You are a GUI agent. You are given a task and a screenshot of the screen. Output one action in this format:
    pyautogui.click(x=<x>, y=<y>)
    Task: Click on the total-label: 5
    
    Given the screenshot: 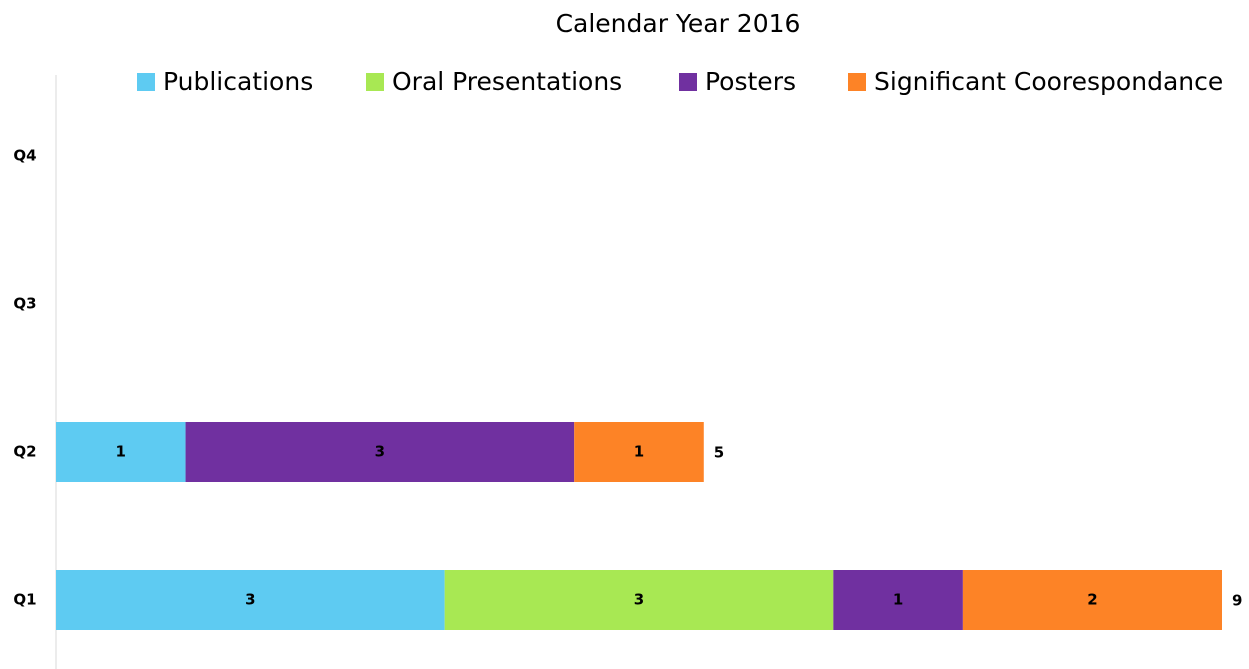 What is the action you would take?
    pyautogui.click(x=719, y=453)
    